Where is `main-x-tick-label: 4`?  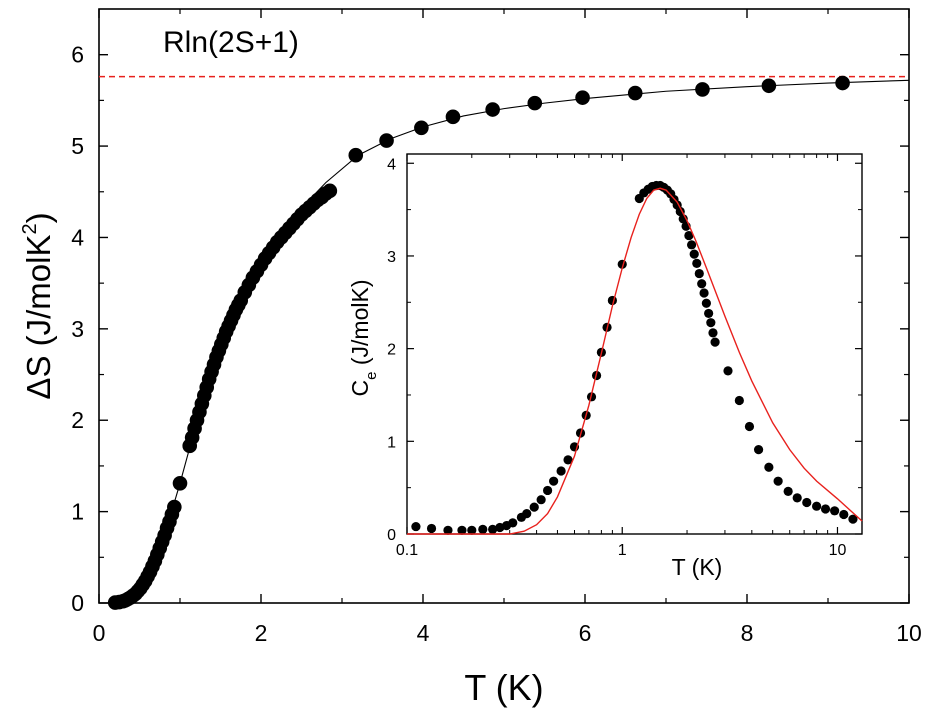
main-x-tick-label: 4 is located at coordinates (423, 633).